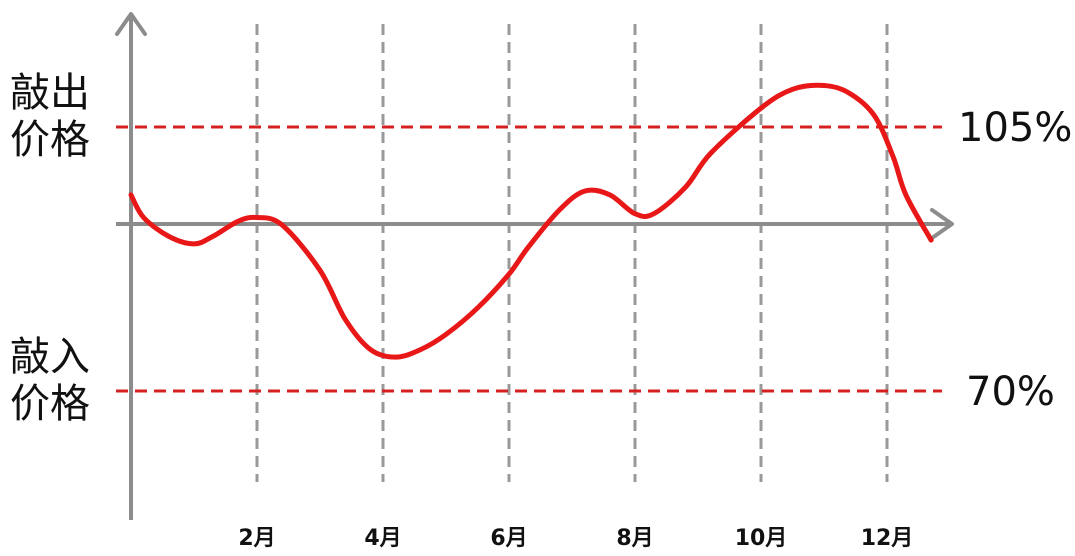 The width and height of the screenshot is (1075, 556). What do you see at coordinates (575, 538) in the screenshot?
I see `x-tick-labels: 2月 4月 6月 8月 10月 12月` at bounding box center [575, 538].